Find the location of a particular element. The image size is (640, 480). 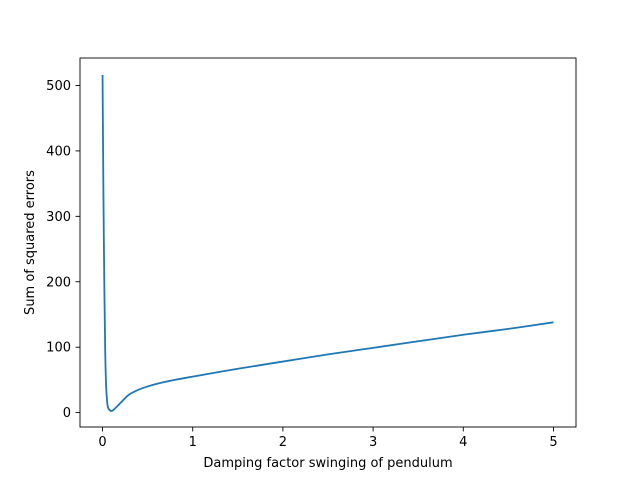

x-tick-label: 5 is located at coordinates (553, 442).